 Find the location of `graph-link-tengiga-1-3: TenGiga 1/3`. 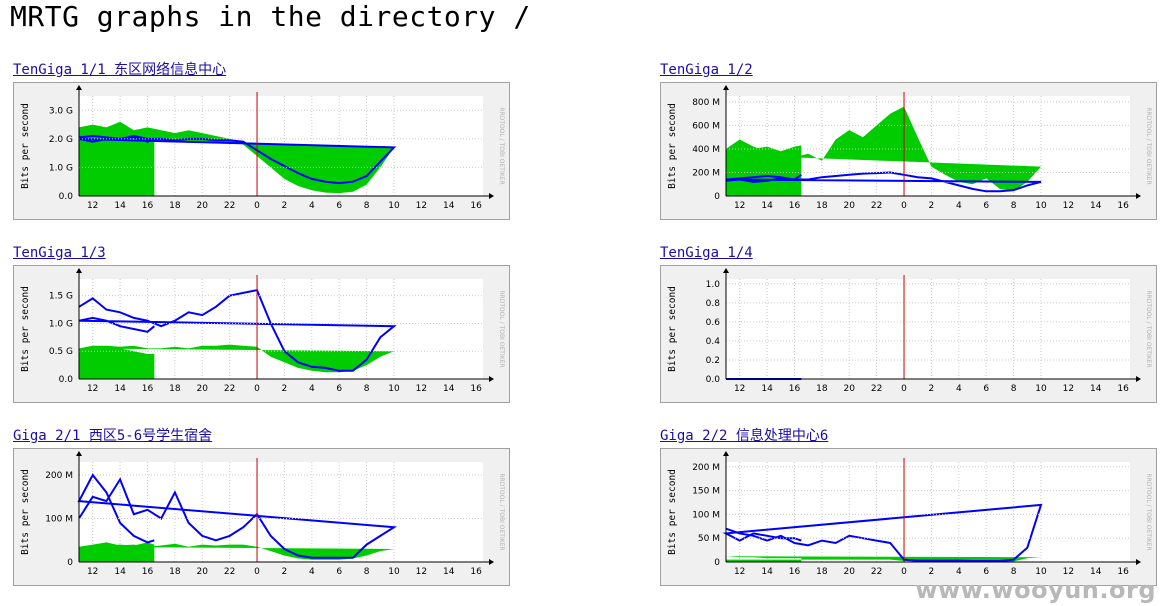

graph-link-tengiga-1-3: TenGiga 1/3 is located at coordinates (59, 253).